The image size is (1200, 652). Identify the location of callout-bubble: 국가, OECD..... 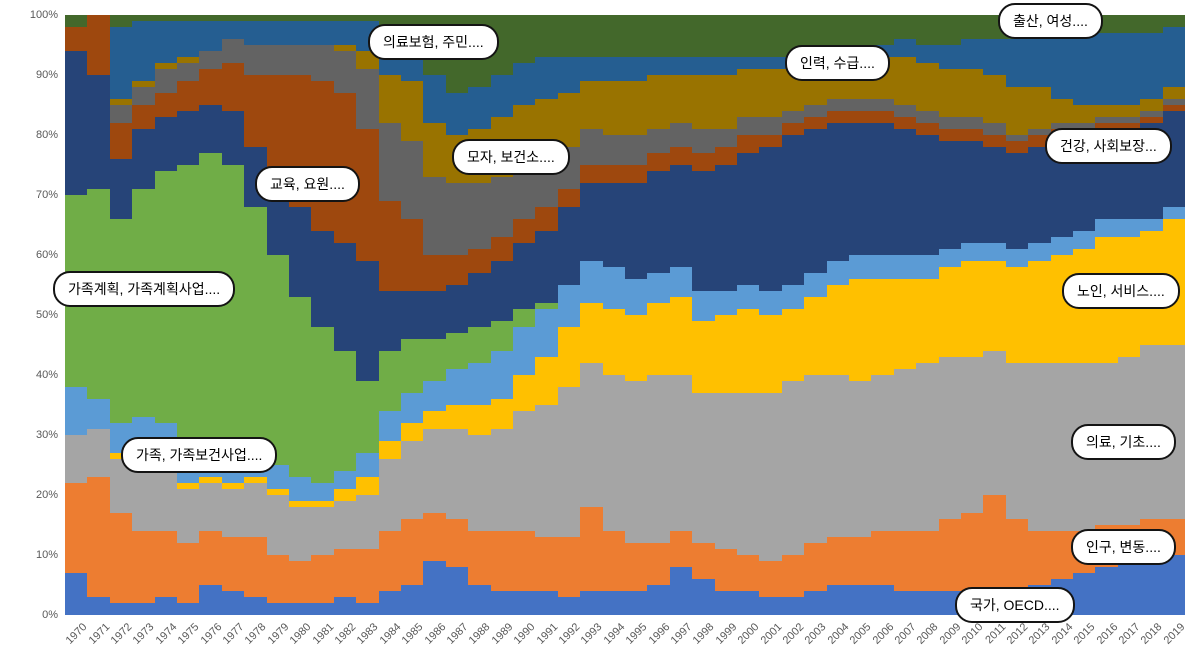
(1015, 605).